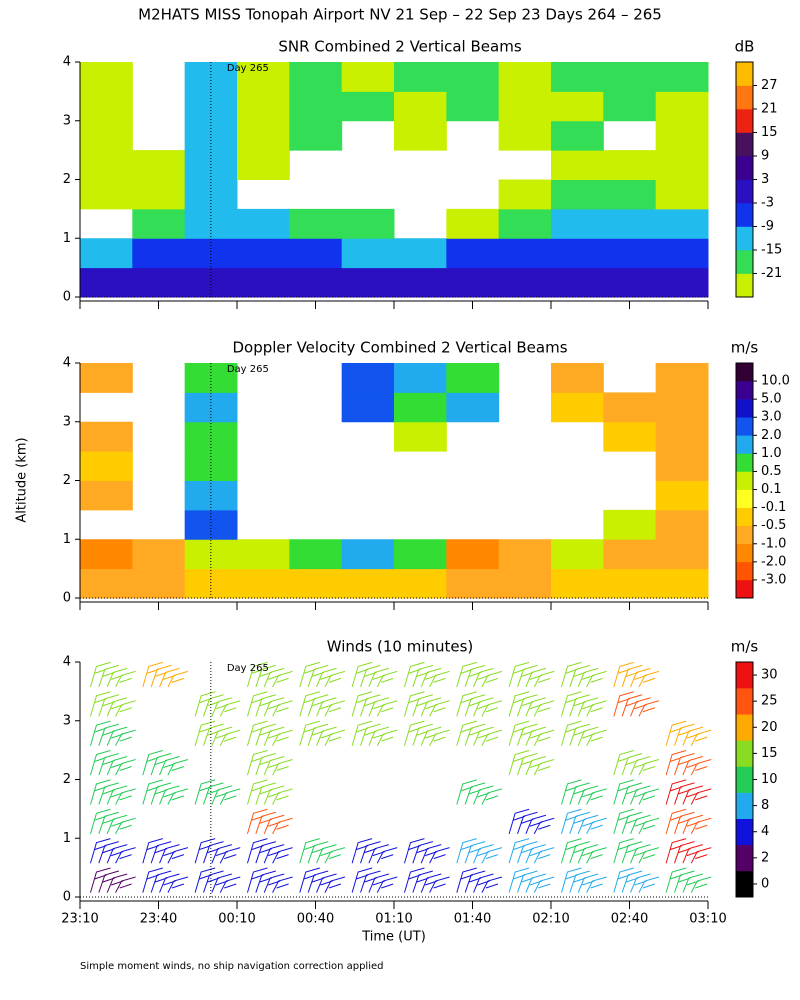  I want to click on colorbar-tick-label: 25, so click(769, 701).